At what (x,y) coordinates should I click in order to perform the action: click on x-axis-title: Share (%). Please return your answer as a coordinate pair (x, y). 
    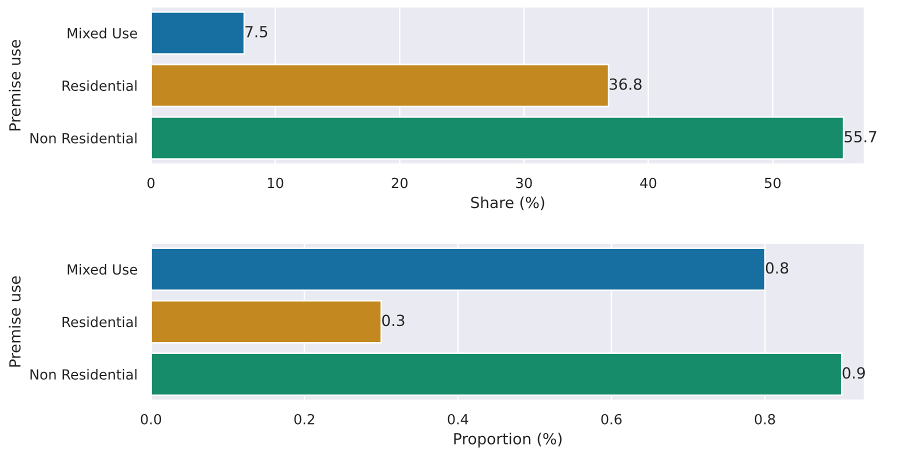
    Looking at the image, I should click on (507, 203).